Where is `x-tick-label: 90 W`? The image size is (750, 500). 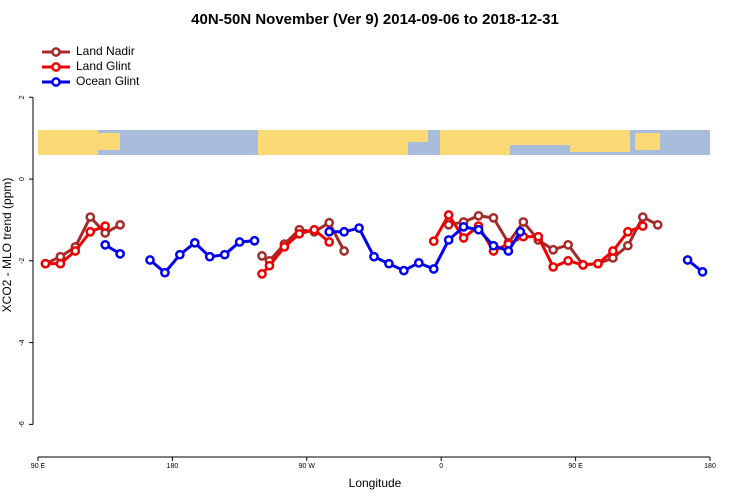 x-tick-label: 90 W is located at coordinates (307, 466).